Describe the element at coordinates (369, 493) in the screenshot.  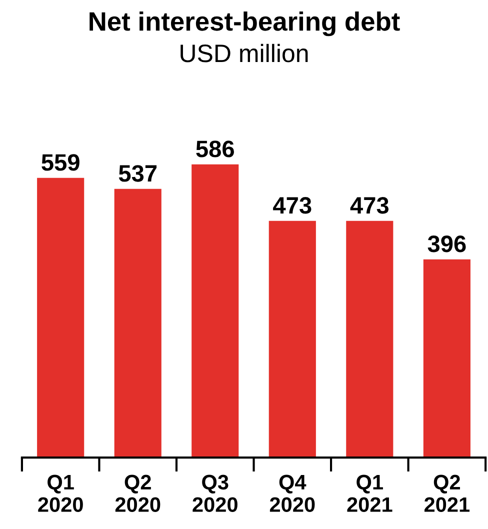
I see `x-tick-label: Q1 2021` at that location.